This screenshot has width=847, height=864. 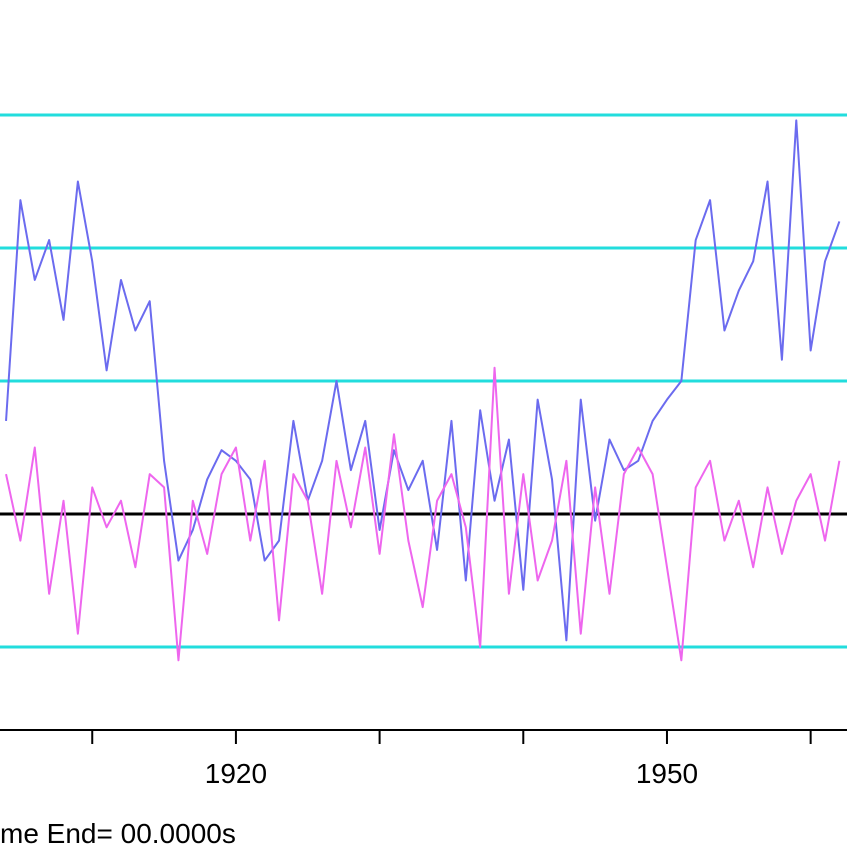 What do you see at coordinates (236, 773) in the screenshot?
I see `x-tick-label: 1920` at bounding box center [236, 773].